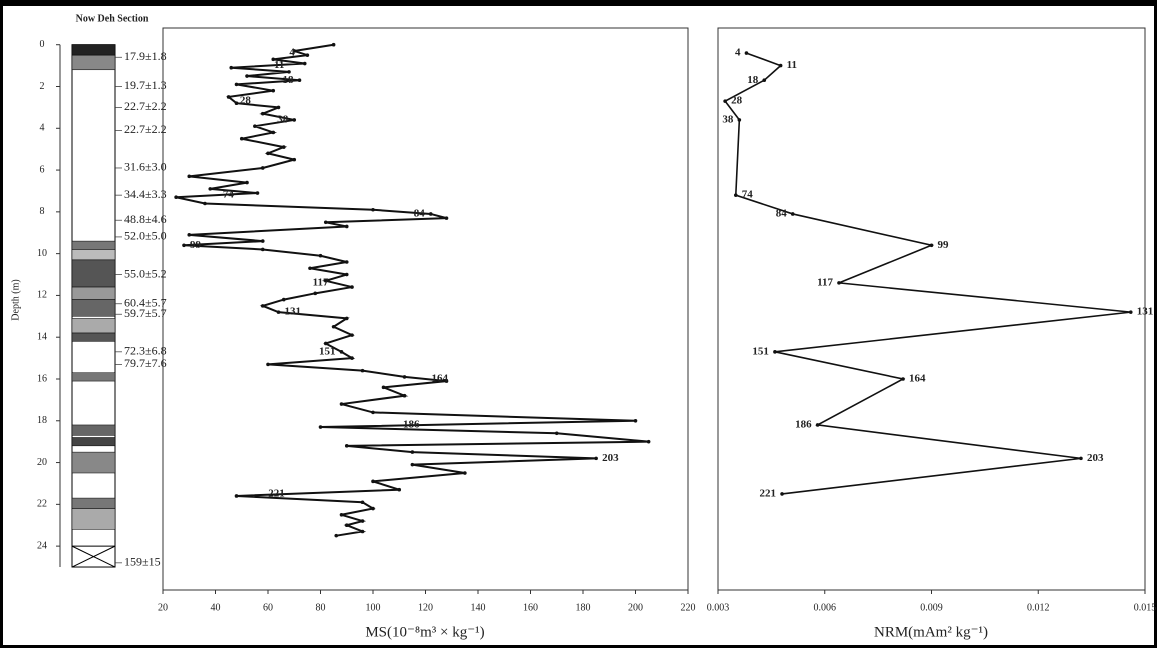 This screenshot has height=648, width=1157. What do you see at coordinates (688, 607) in the screenshot?
I see `x-tick-label: 220` at bounding box center [688, 607].